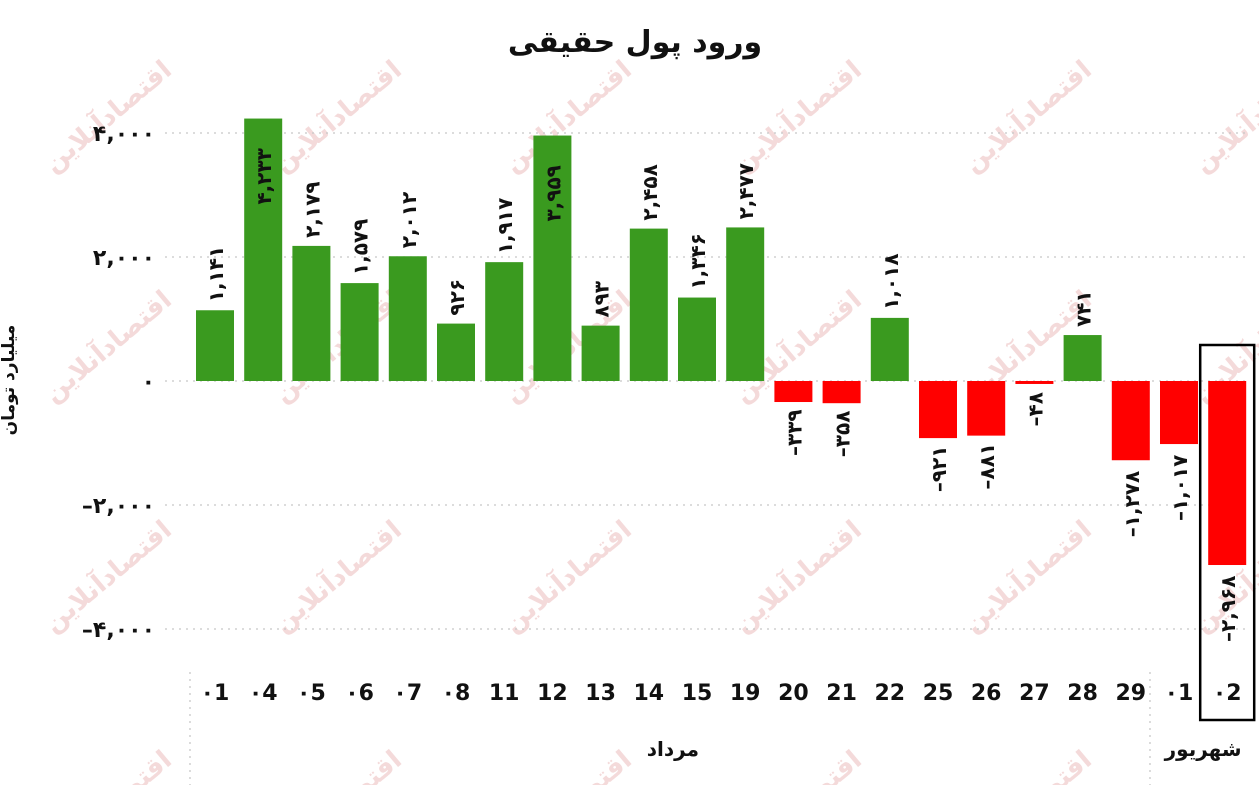 The height and width of the screenshot is (785, 1259). What do you see at coordinates (361, 247) in the screenshot?
I see `data-label: ۱,۵۷۹` at bounding box center [361, 247].